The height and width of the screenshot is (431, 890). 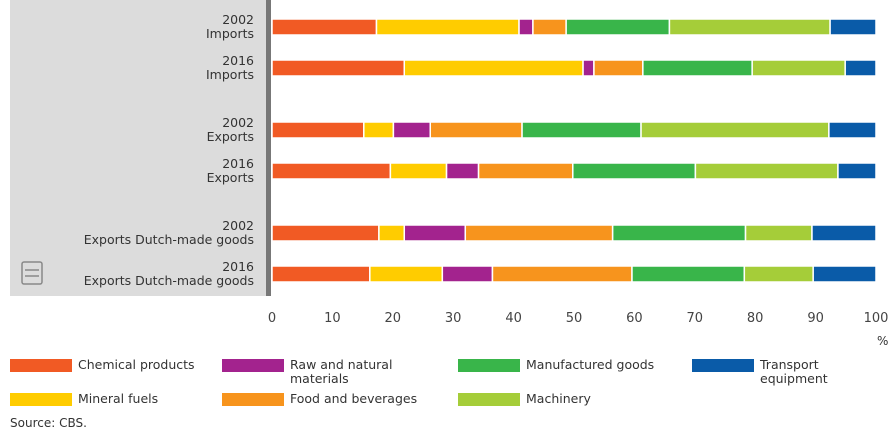 I want to click on x-tick-label: 90, so click(x=815, y=318).